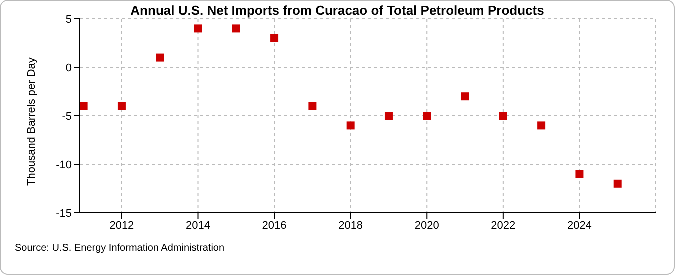 The width and height of the screenshot is (675, 275). Describe the element at coordinates (69, 68) in the screenshot. I see `y-tick-label: 0` at that location.